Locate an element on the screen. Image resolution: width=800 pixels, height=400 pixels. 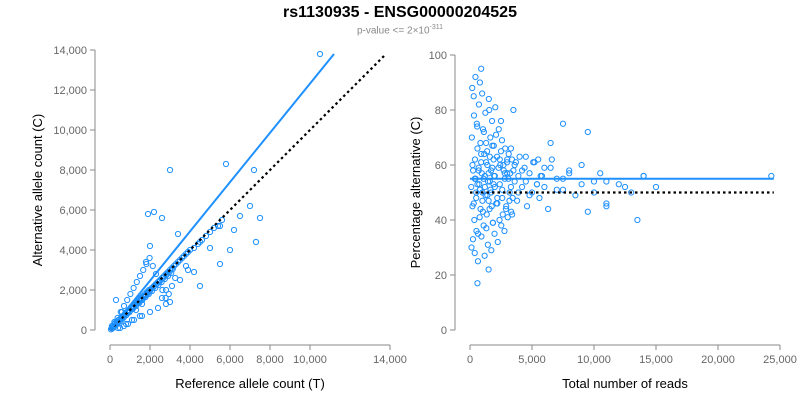
x-axis-title: Total number of reads is located at coordinates (625, 383).